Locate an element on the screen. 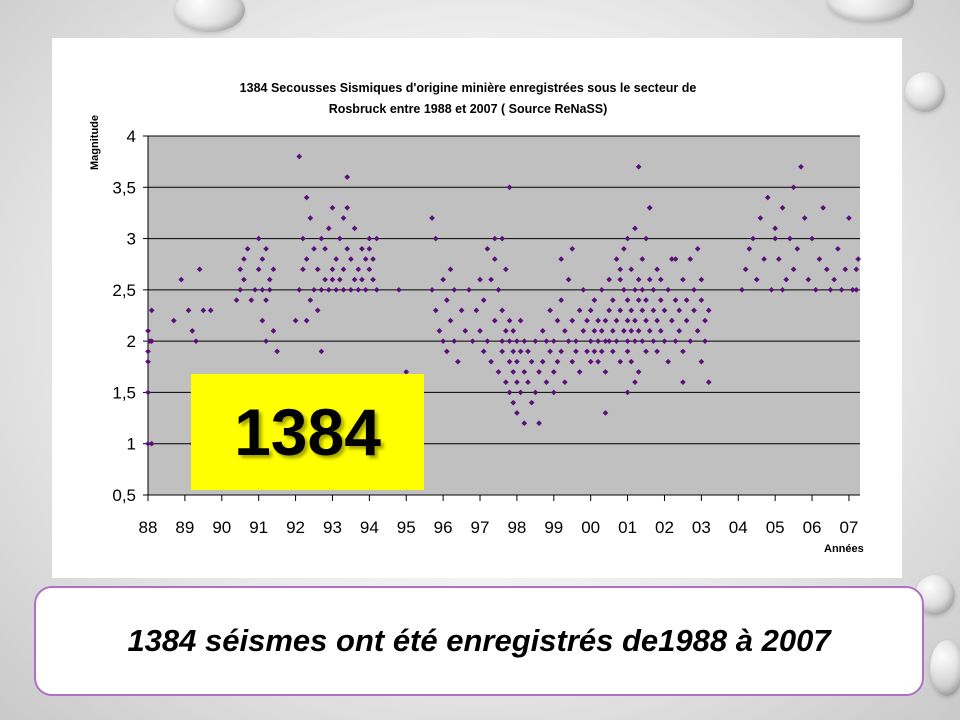 The width and height of the screenshot is (960, 720). x-tick-label: 01 is located at coordinates (627, 527).